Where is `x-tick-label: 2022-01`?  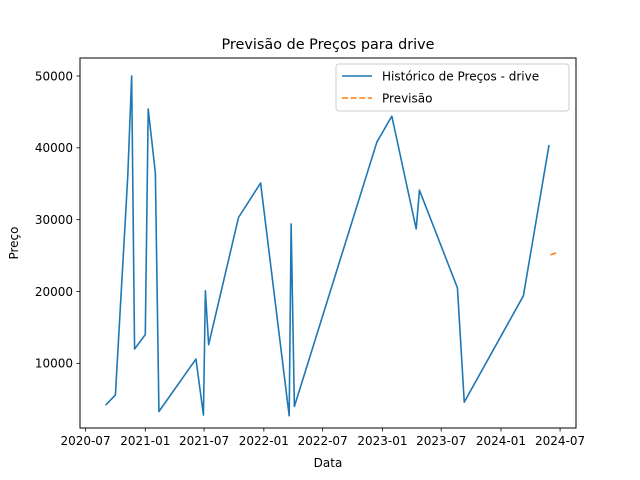 x-tick-label: 2022-01 is located at coordinates (264, 441).